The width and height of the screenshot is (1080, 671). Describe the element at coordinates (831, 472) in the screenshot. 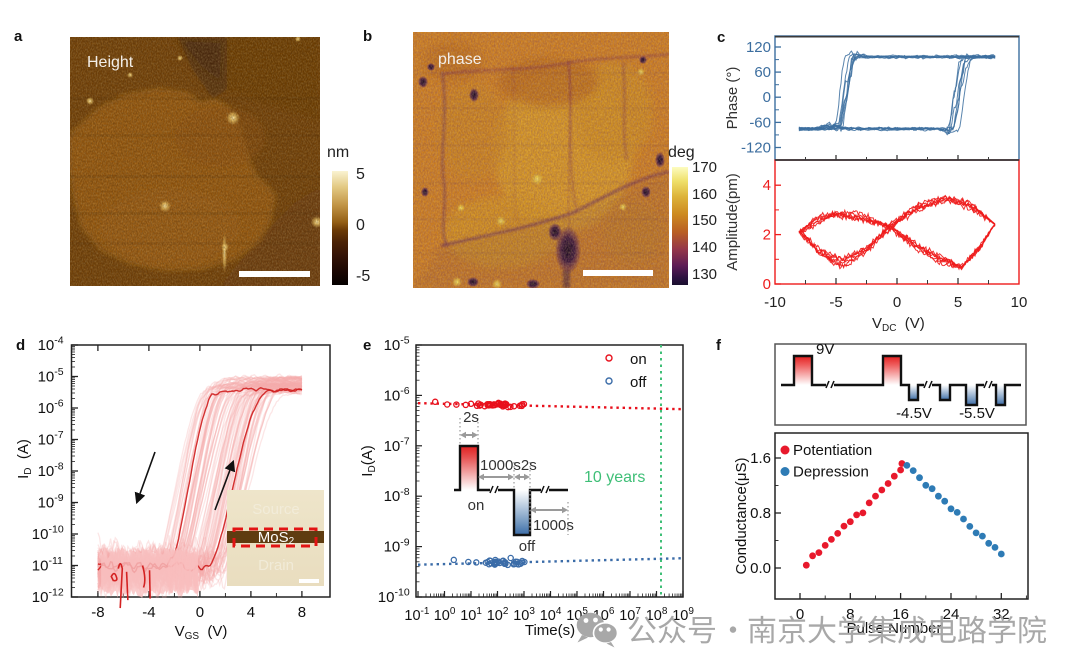

I see `svg-text: Depression` at that location.